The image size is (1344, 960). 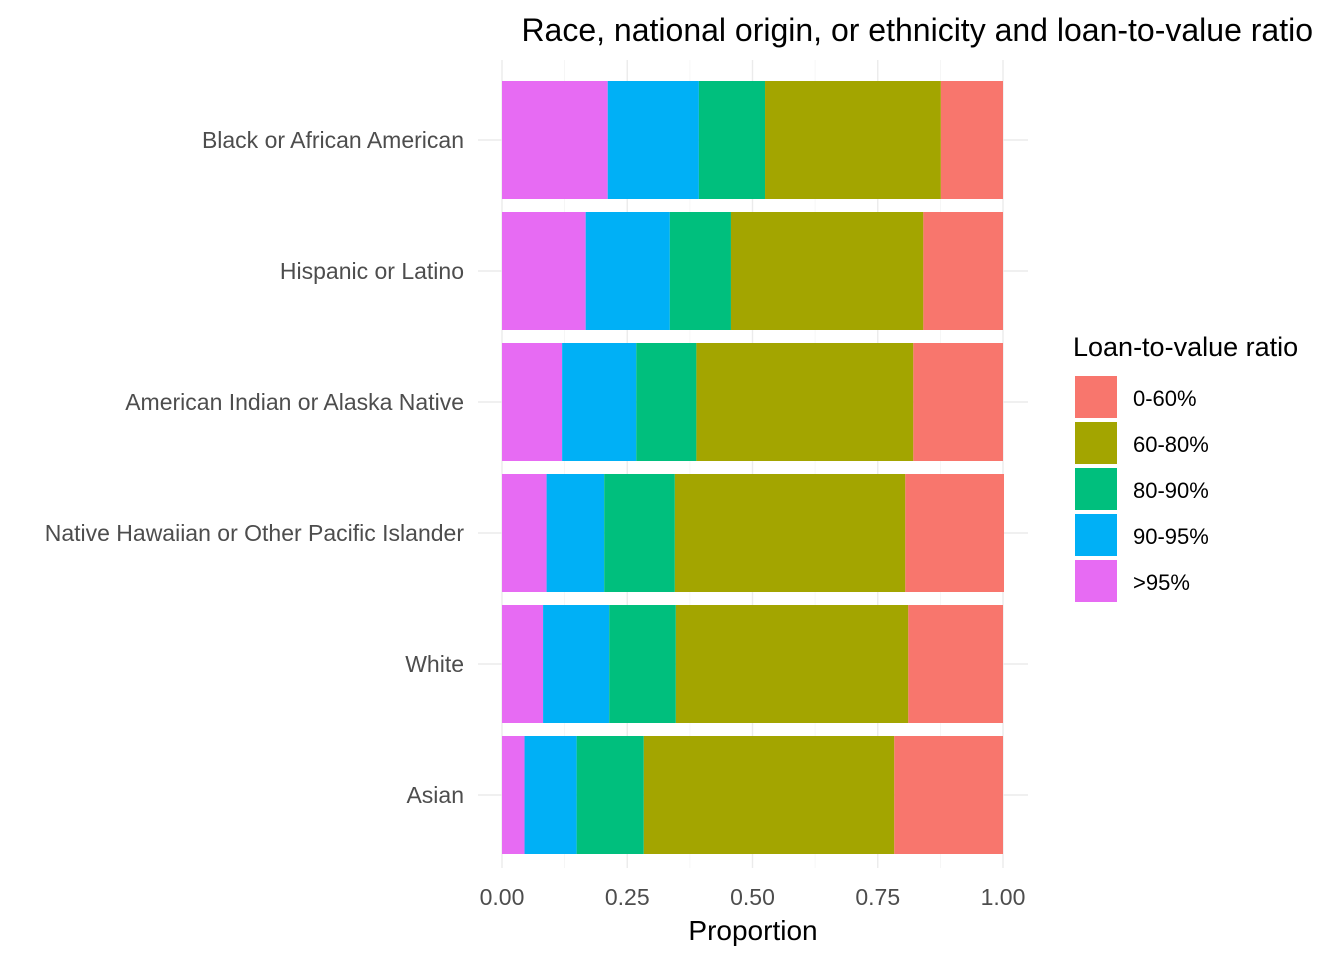 What do you see at coordinates (1003, 897) in the screenshot?
I see `x-tick-label: 1.00` at bounding box center [1003, 897].